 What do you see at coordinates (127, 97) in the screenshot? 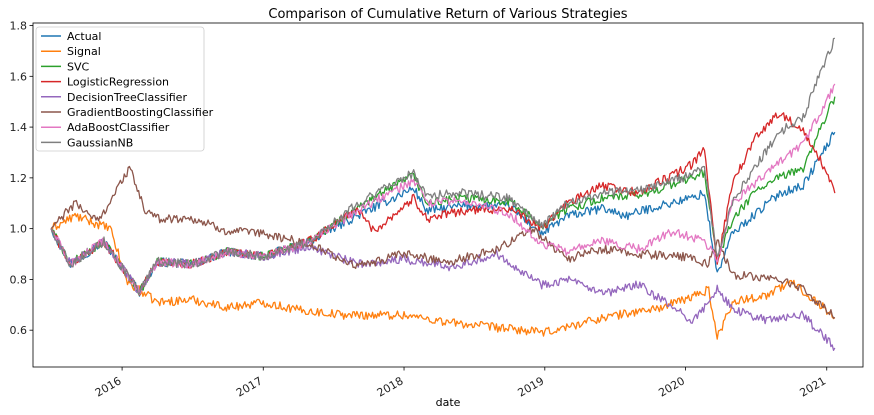
I see `legend-label: DecisionTreeClassifier` at bounding box center [127, 97].